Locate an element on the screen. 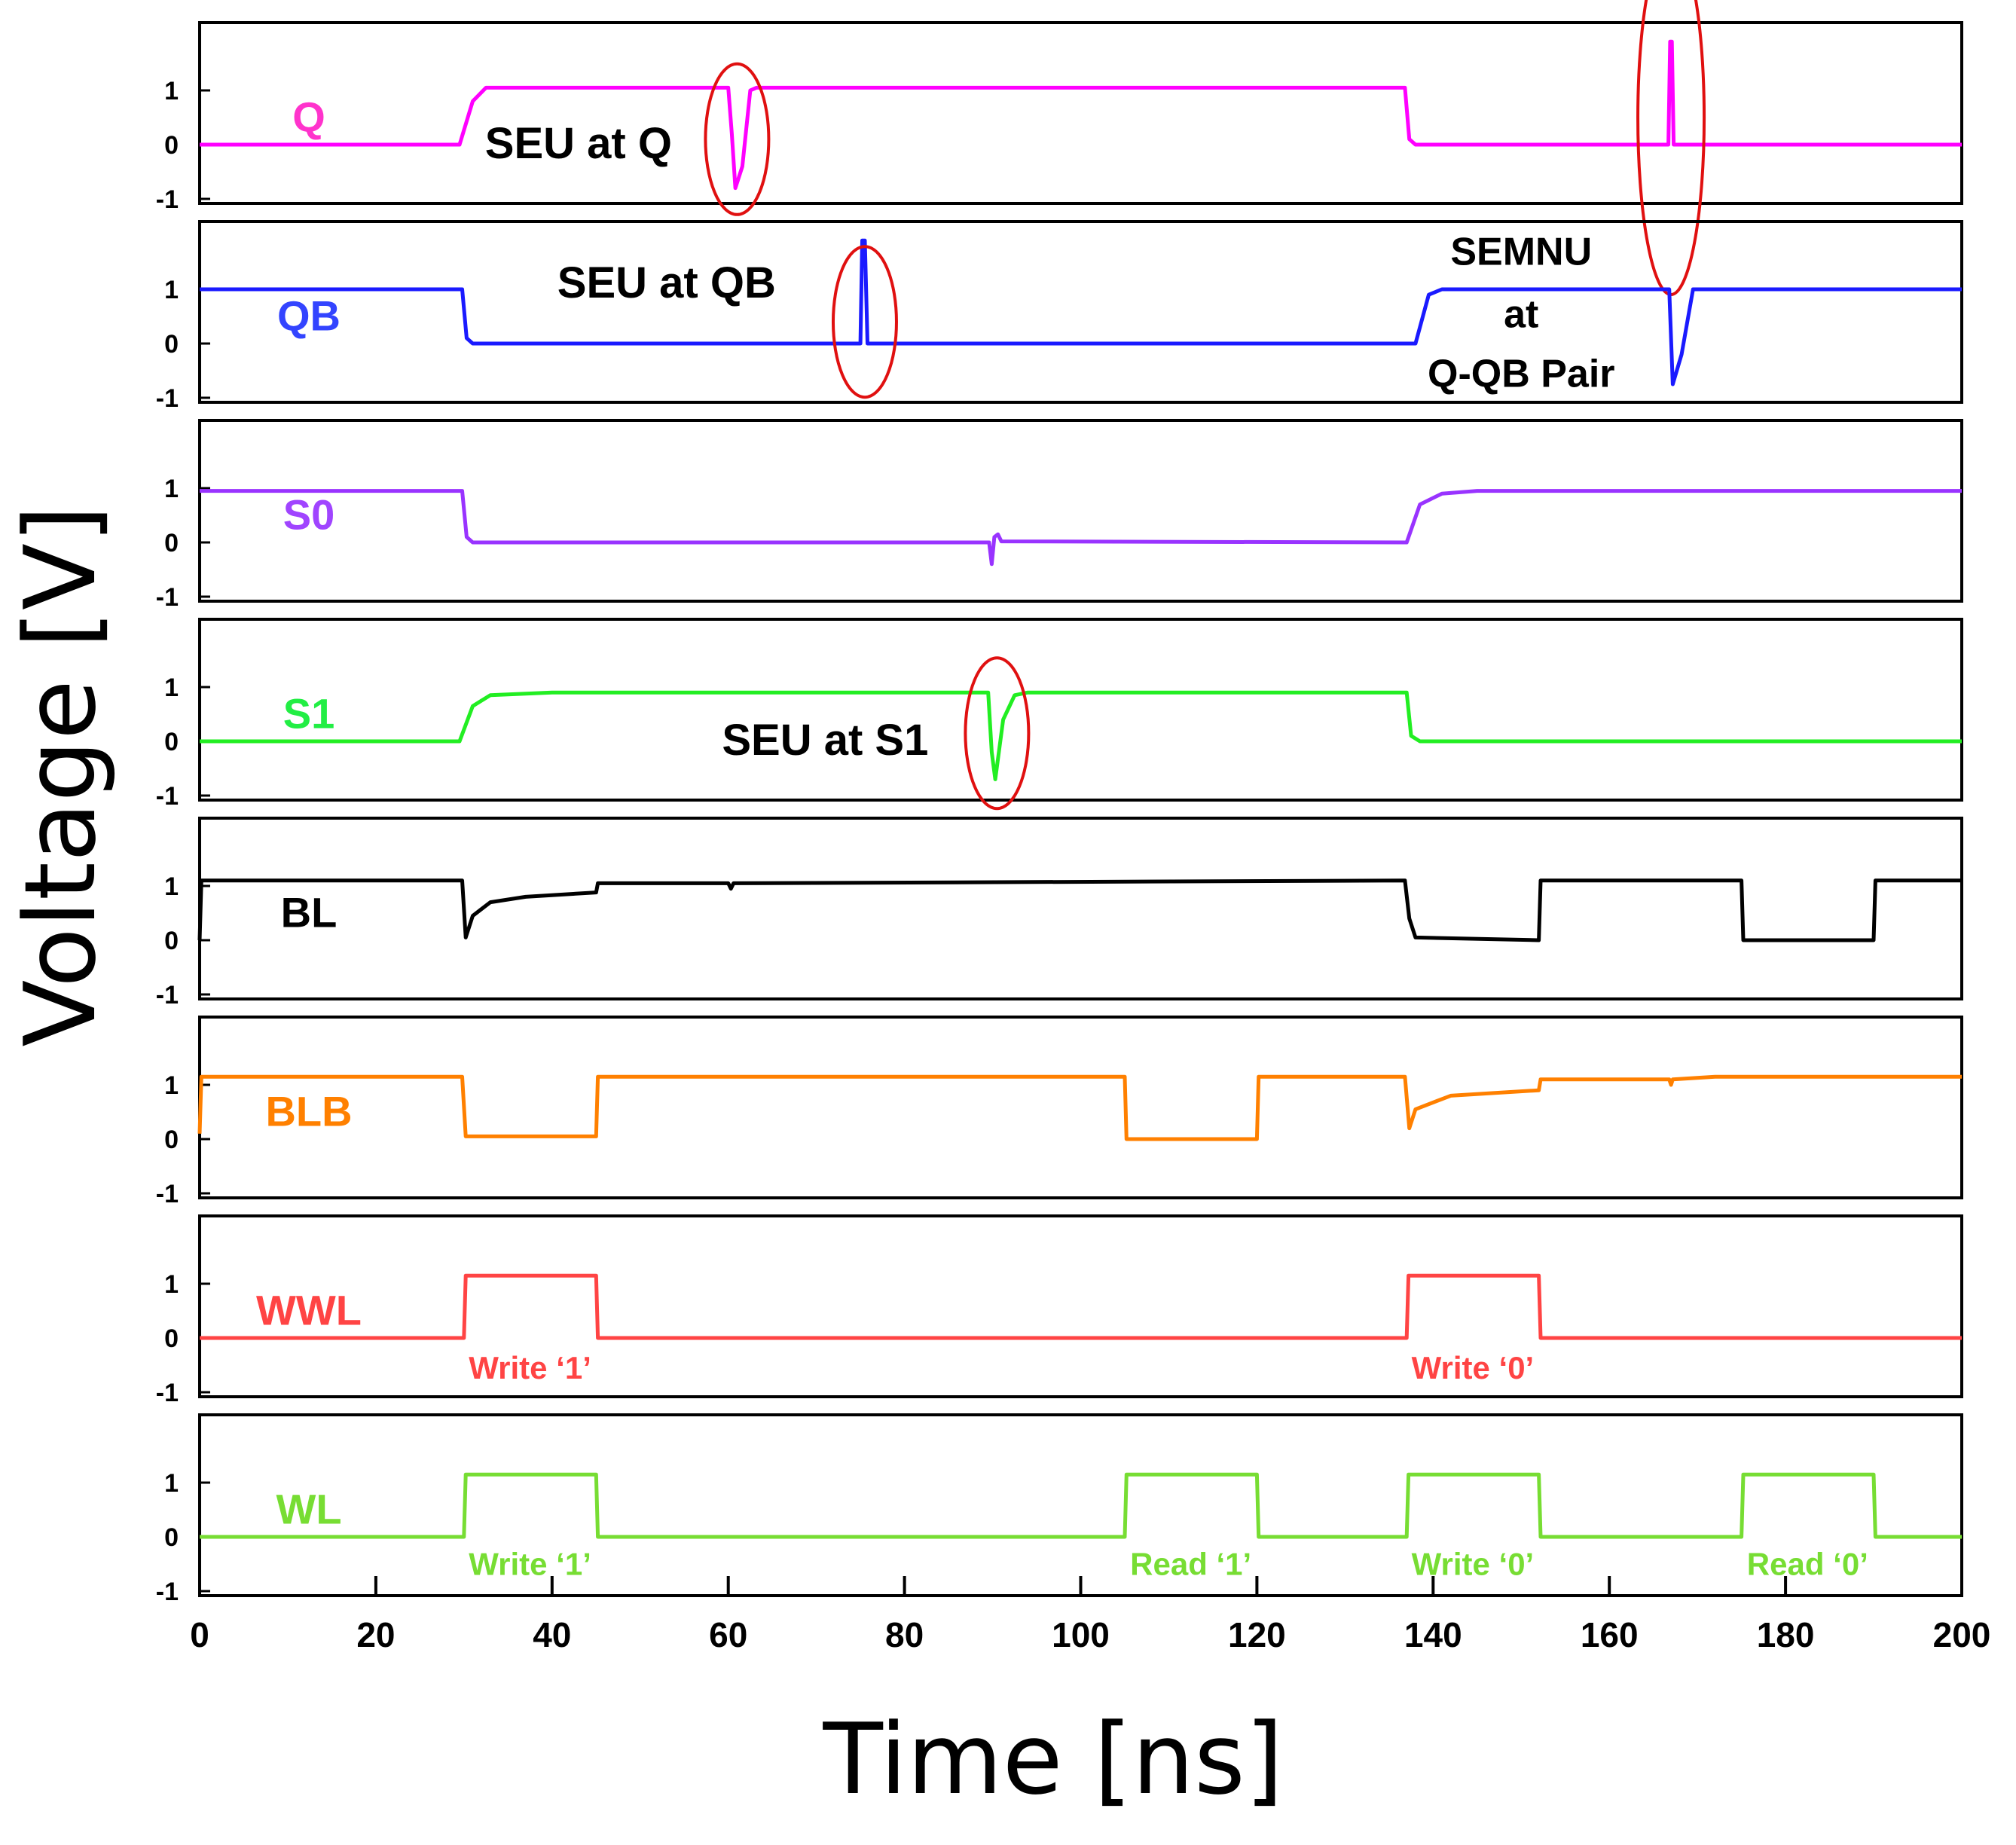  signal-label-qb: QB is located at coordinates (309, 315).